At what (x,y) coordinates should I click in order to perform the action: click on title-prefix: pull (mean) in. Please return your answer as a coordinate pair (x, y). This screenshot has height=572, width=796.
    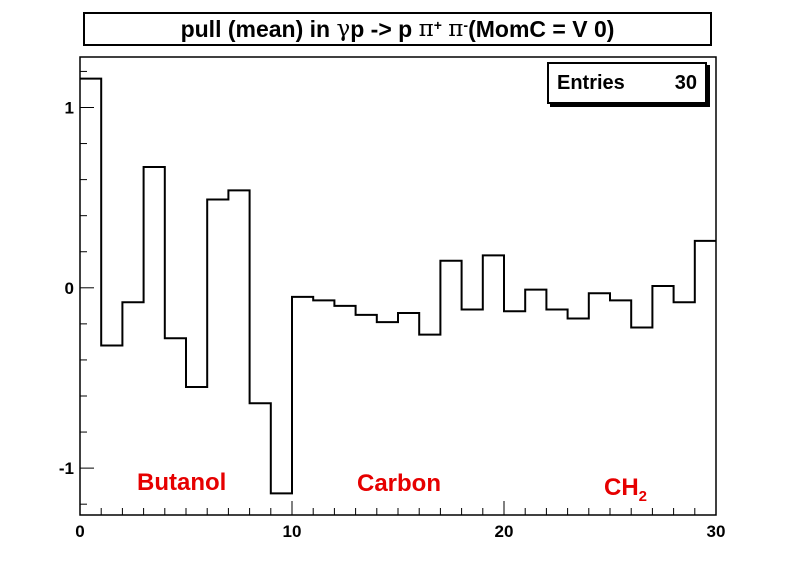
    Looking at the image, I should click on (255, 28).